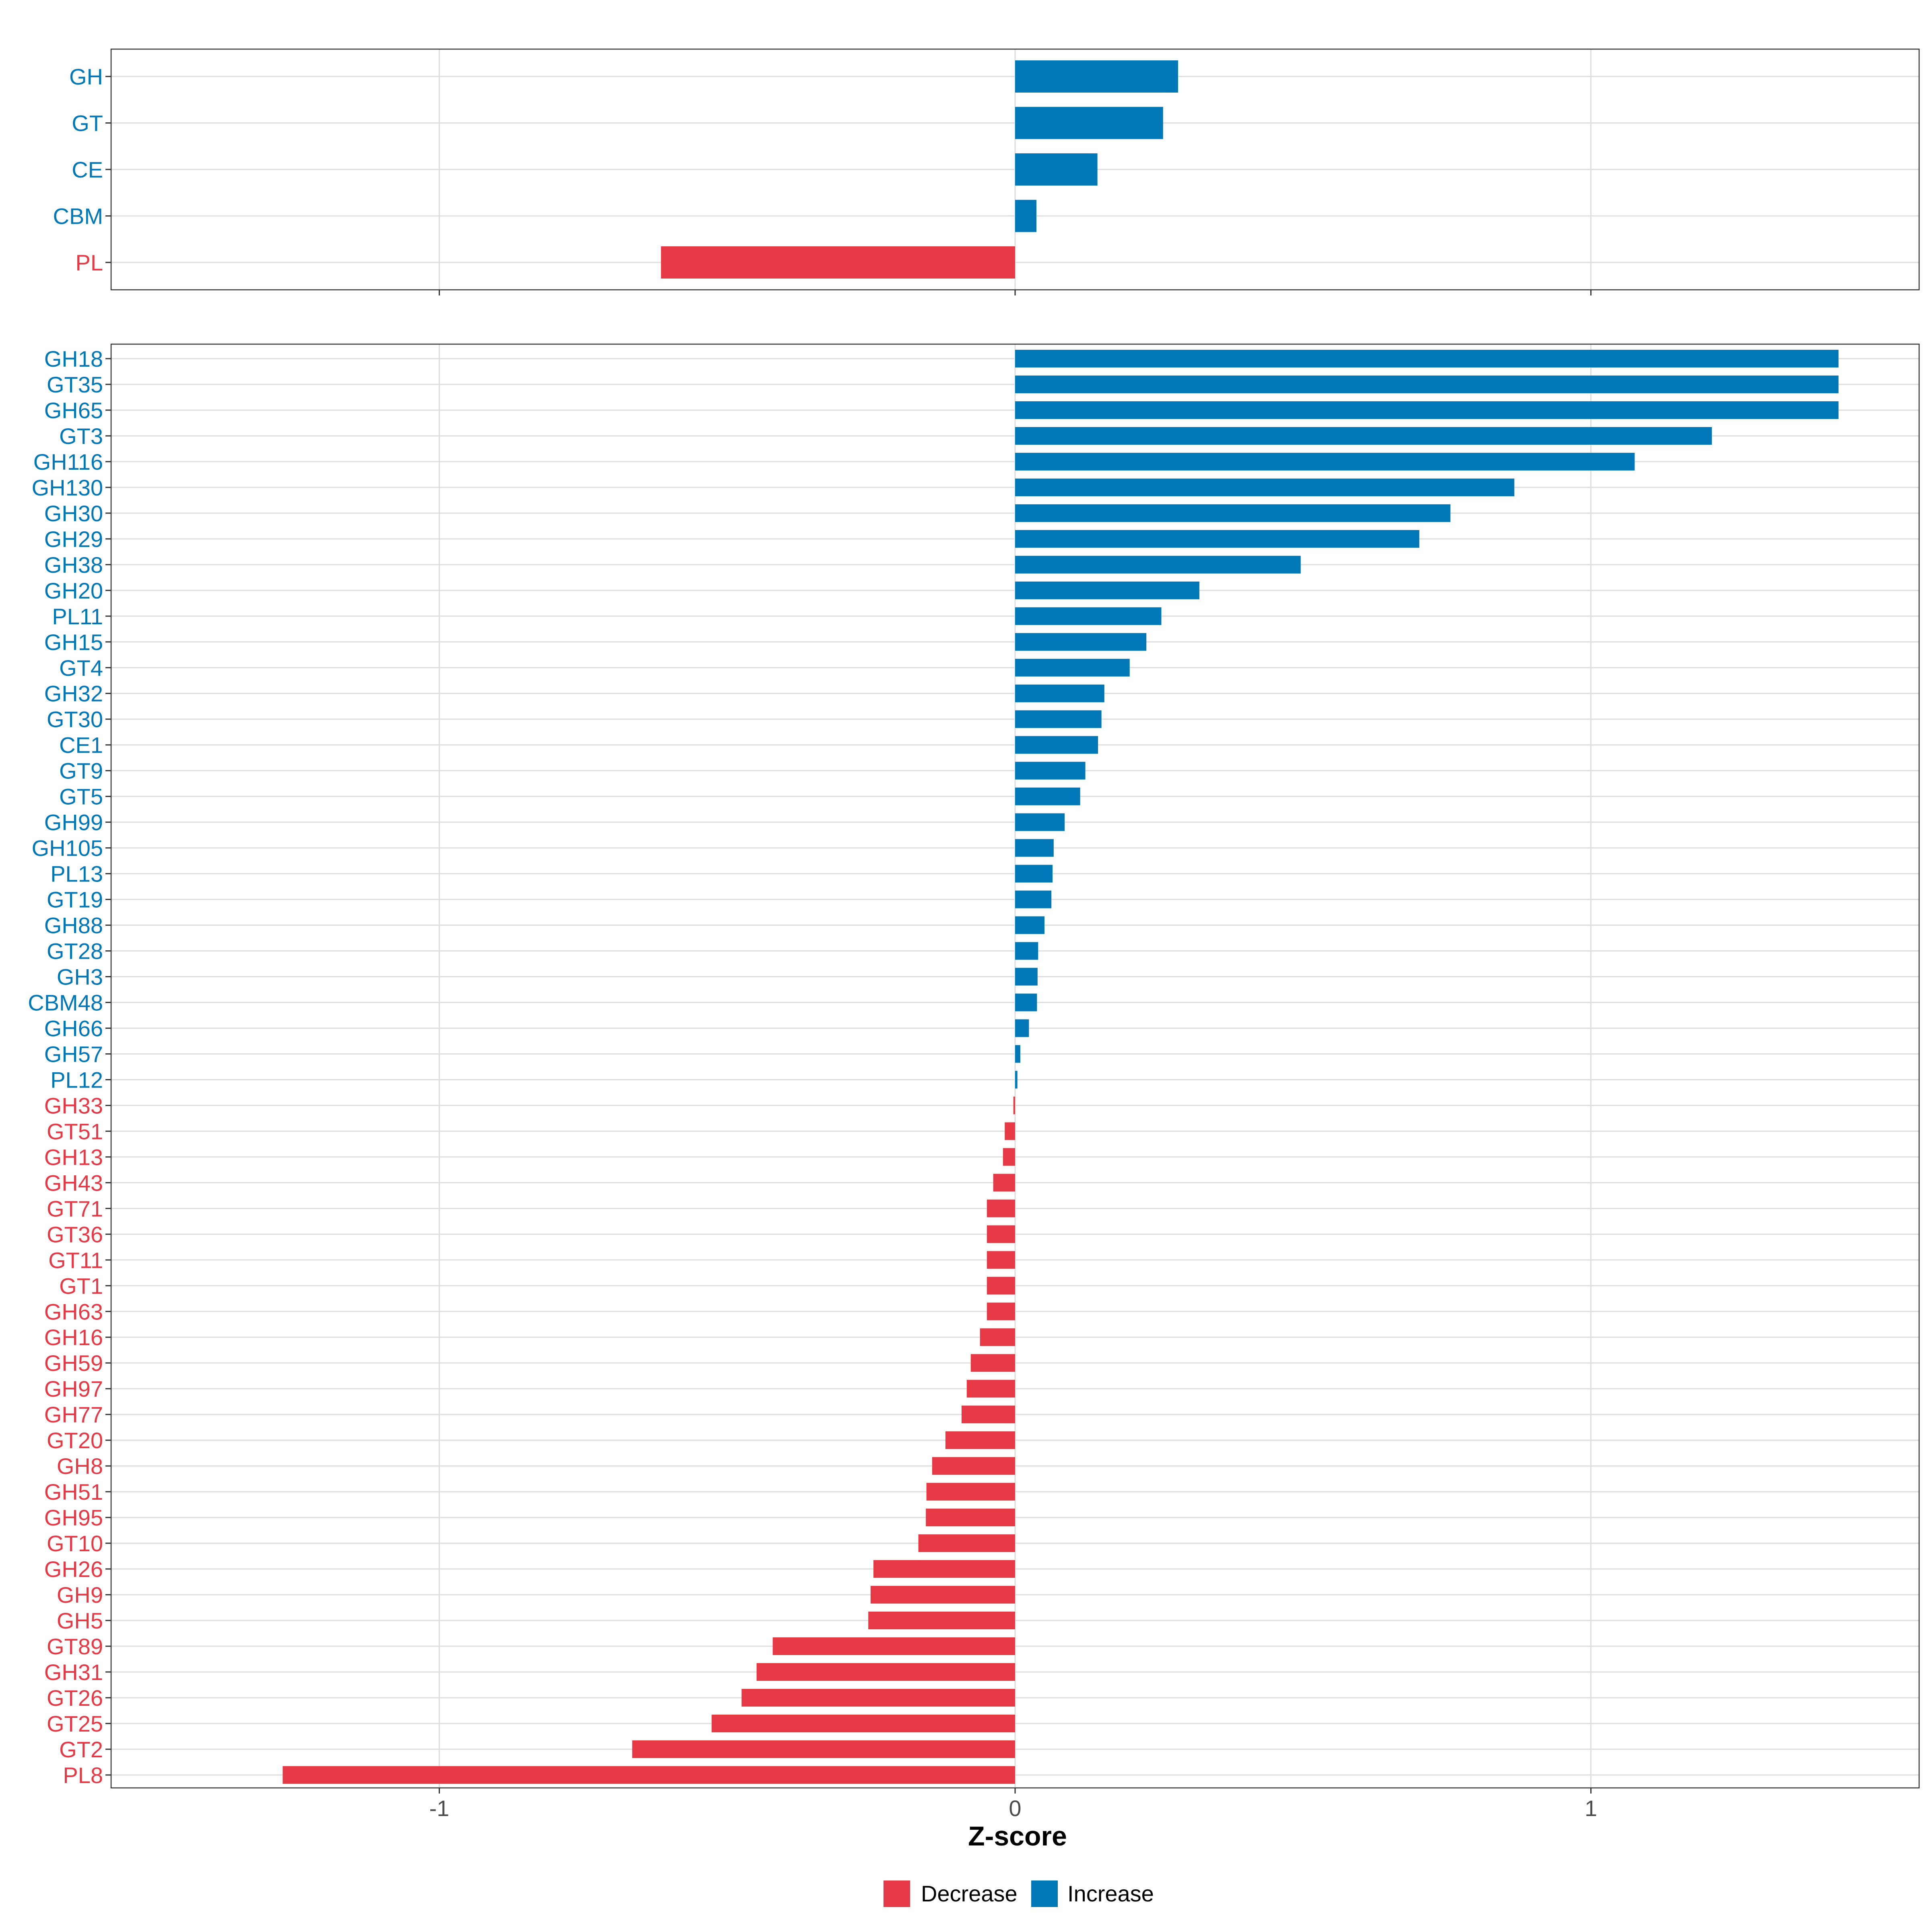 This screenshot has height=1932, width=1932. Describe the element at coordinates (81, 668) in the screenshot. I see `y-tick-label-gt4: GT4` at that location.